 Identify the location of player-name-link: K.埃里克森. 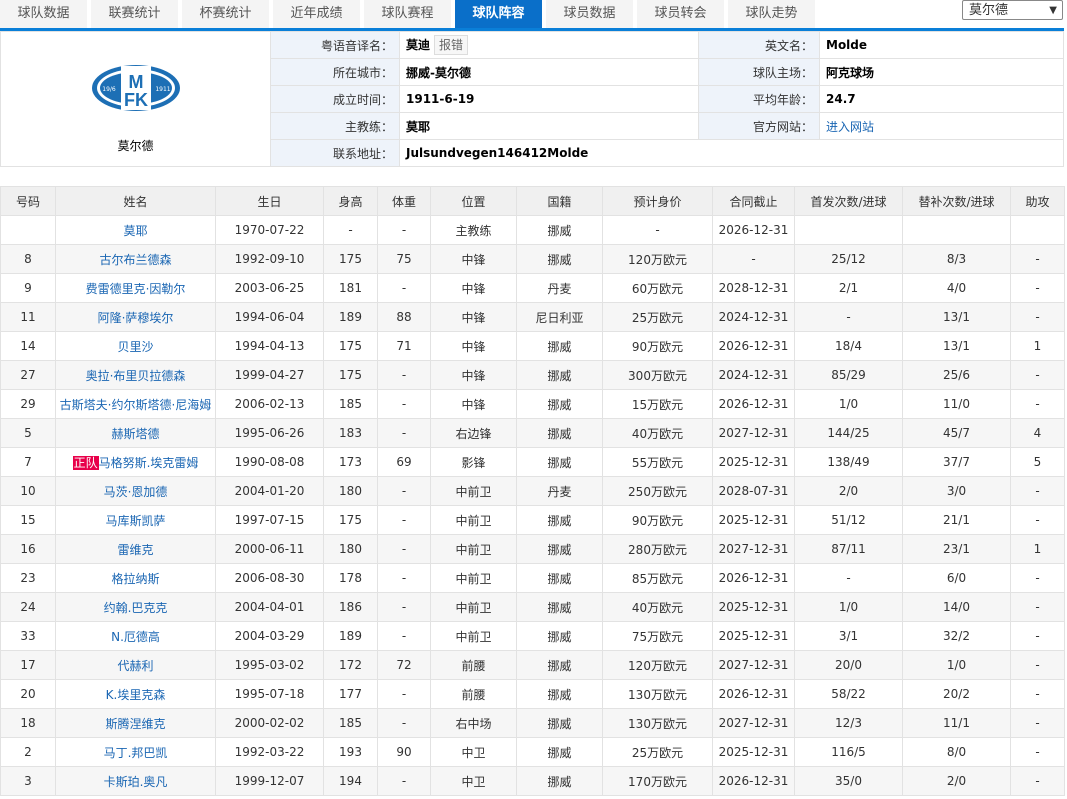
(135, 694).